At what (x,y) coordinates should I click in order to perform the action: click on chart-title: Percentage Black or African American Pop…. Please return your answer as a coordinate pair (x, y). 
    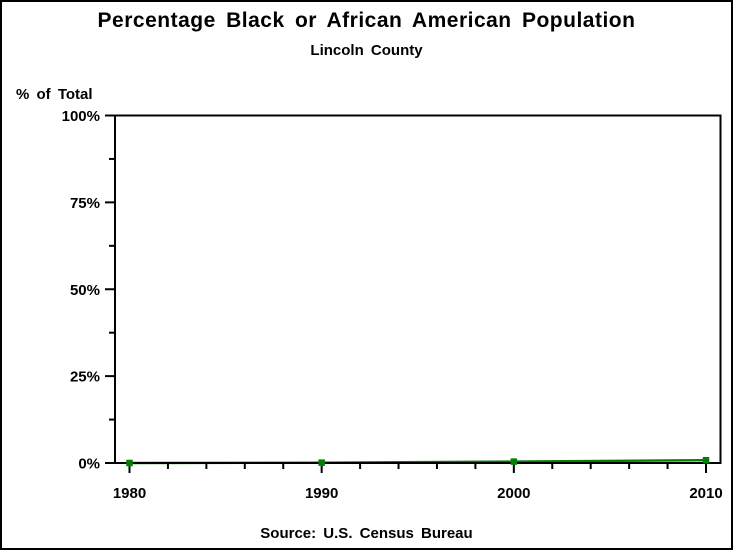
    Looking at the image, I should click on (366, 20).